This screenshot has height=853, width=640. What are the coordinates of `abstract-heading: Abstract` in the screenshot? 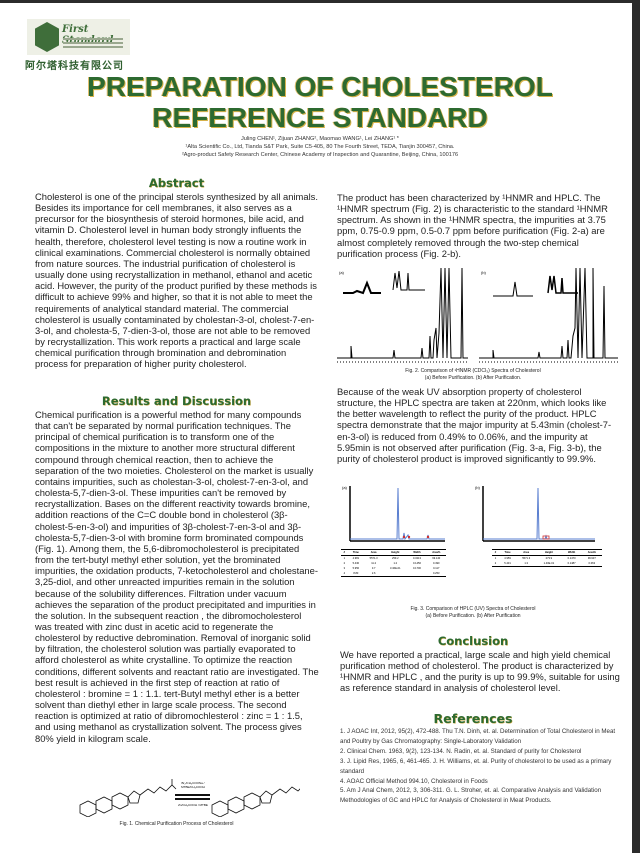 It's located at (176, 183).